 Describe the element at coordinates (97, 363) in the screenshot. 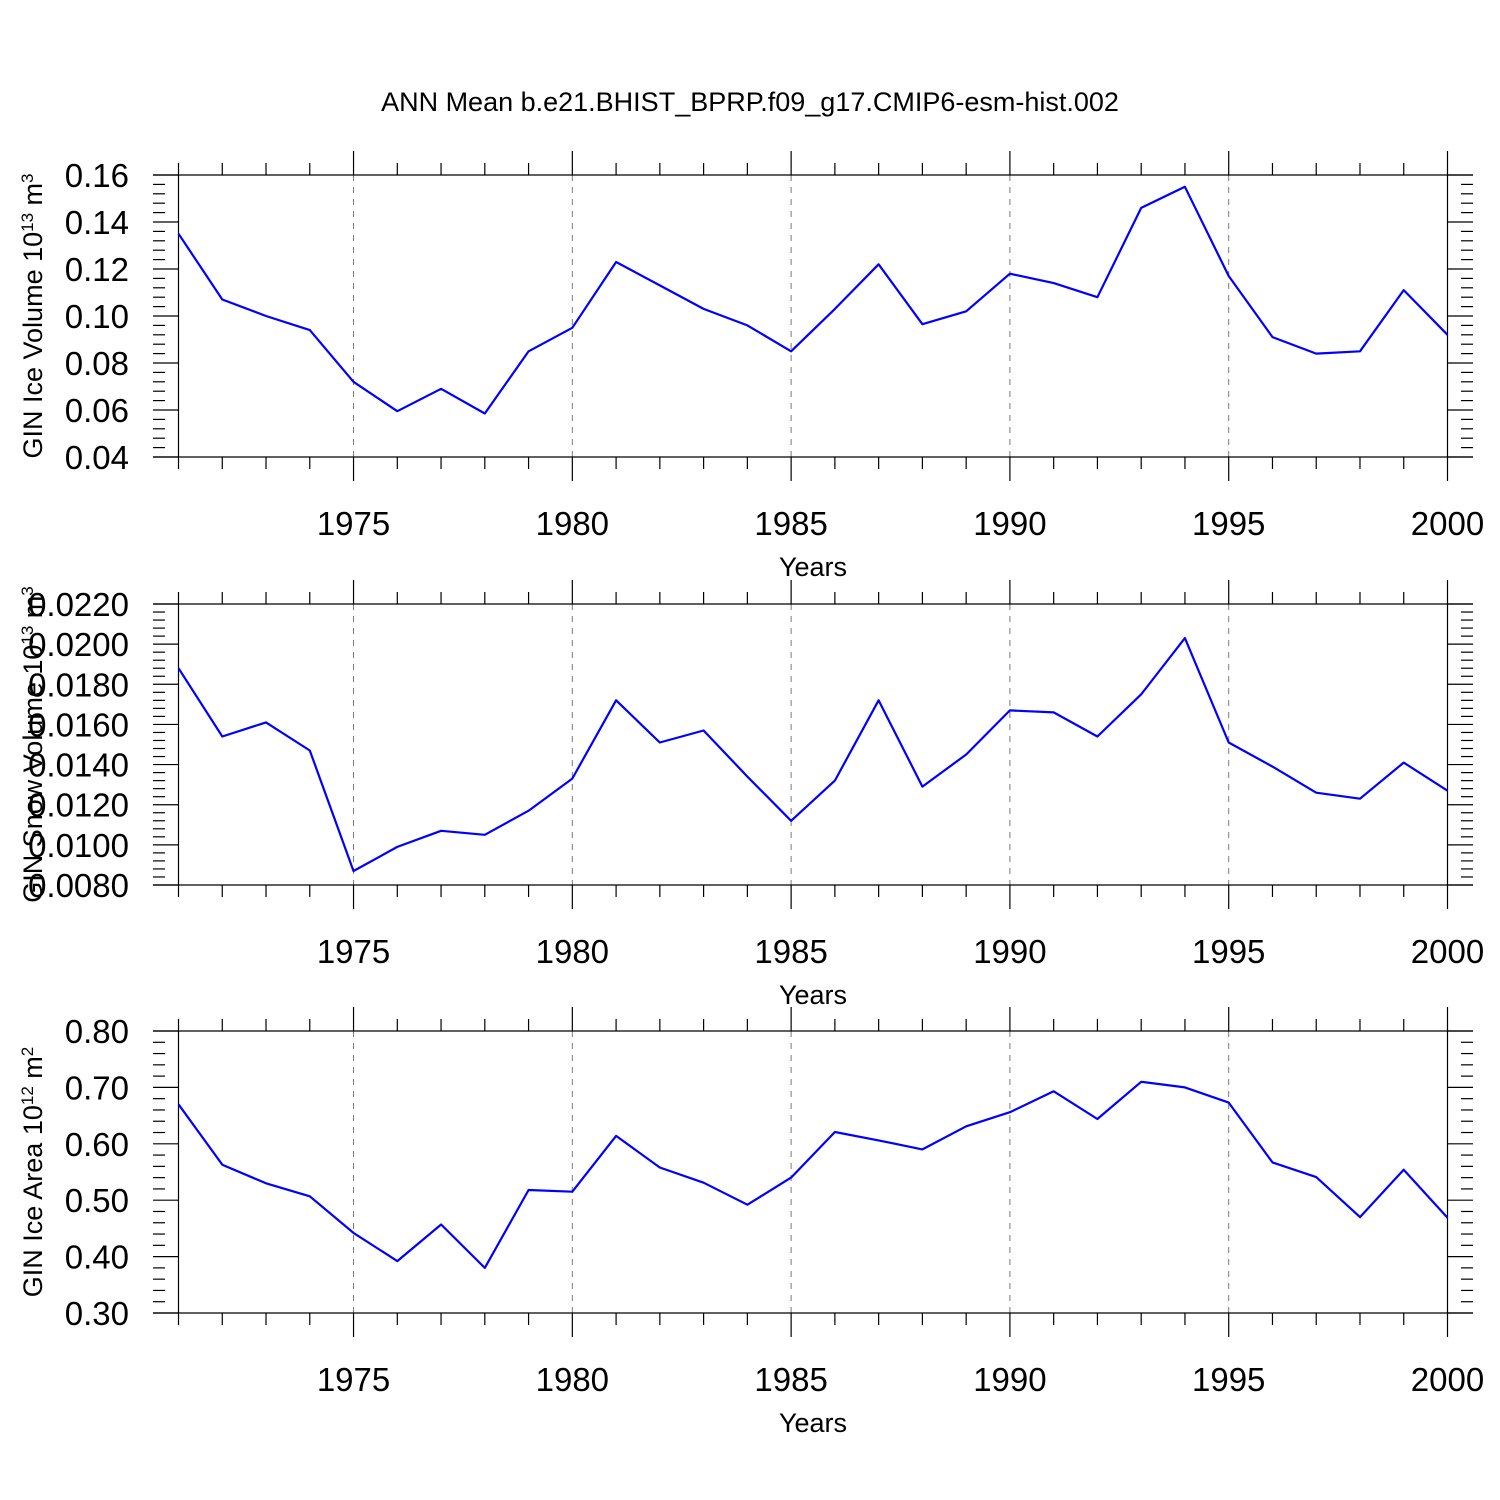

I see `y-tick-label: 0.08` at that location.